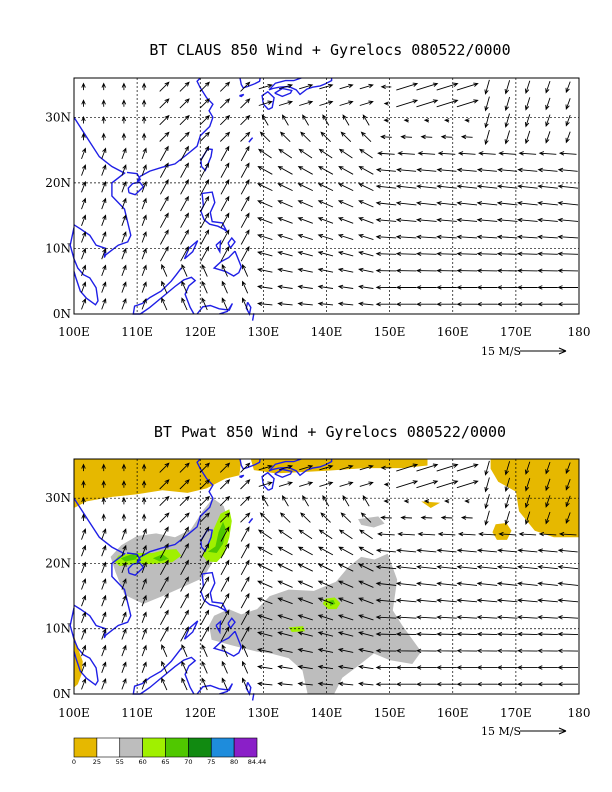  I want to click on x-tick-label: 110E, so click(137, 713).